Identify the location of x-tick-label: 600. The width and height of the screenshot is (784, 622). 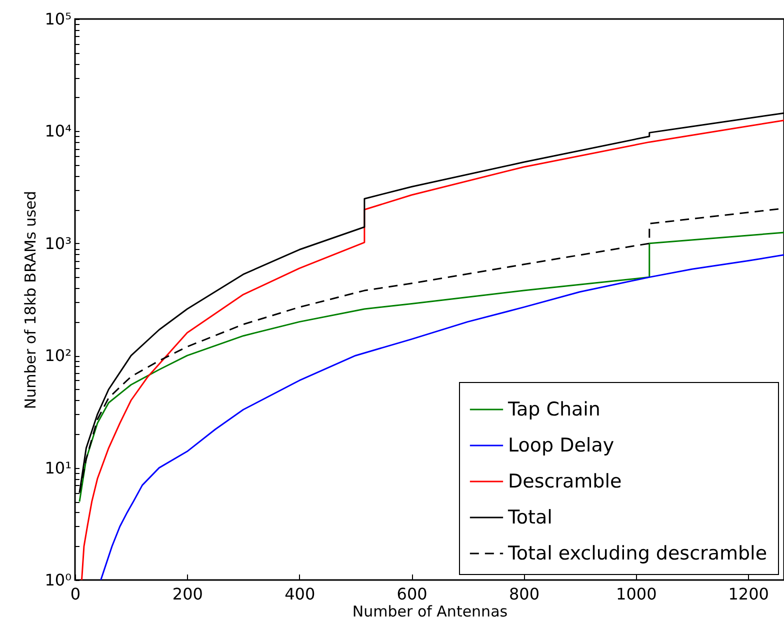
(412, 594).